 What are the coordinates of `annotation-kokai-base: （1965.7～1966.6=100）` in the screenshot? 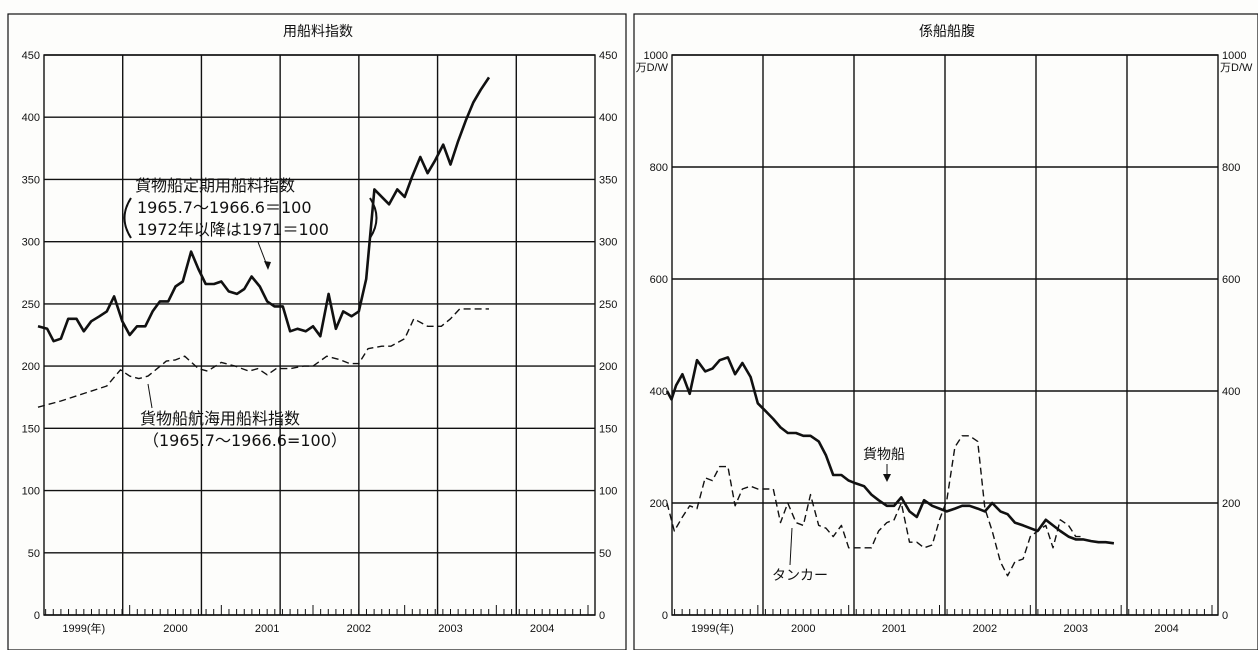 It's located at (245, 440).